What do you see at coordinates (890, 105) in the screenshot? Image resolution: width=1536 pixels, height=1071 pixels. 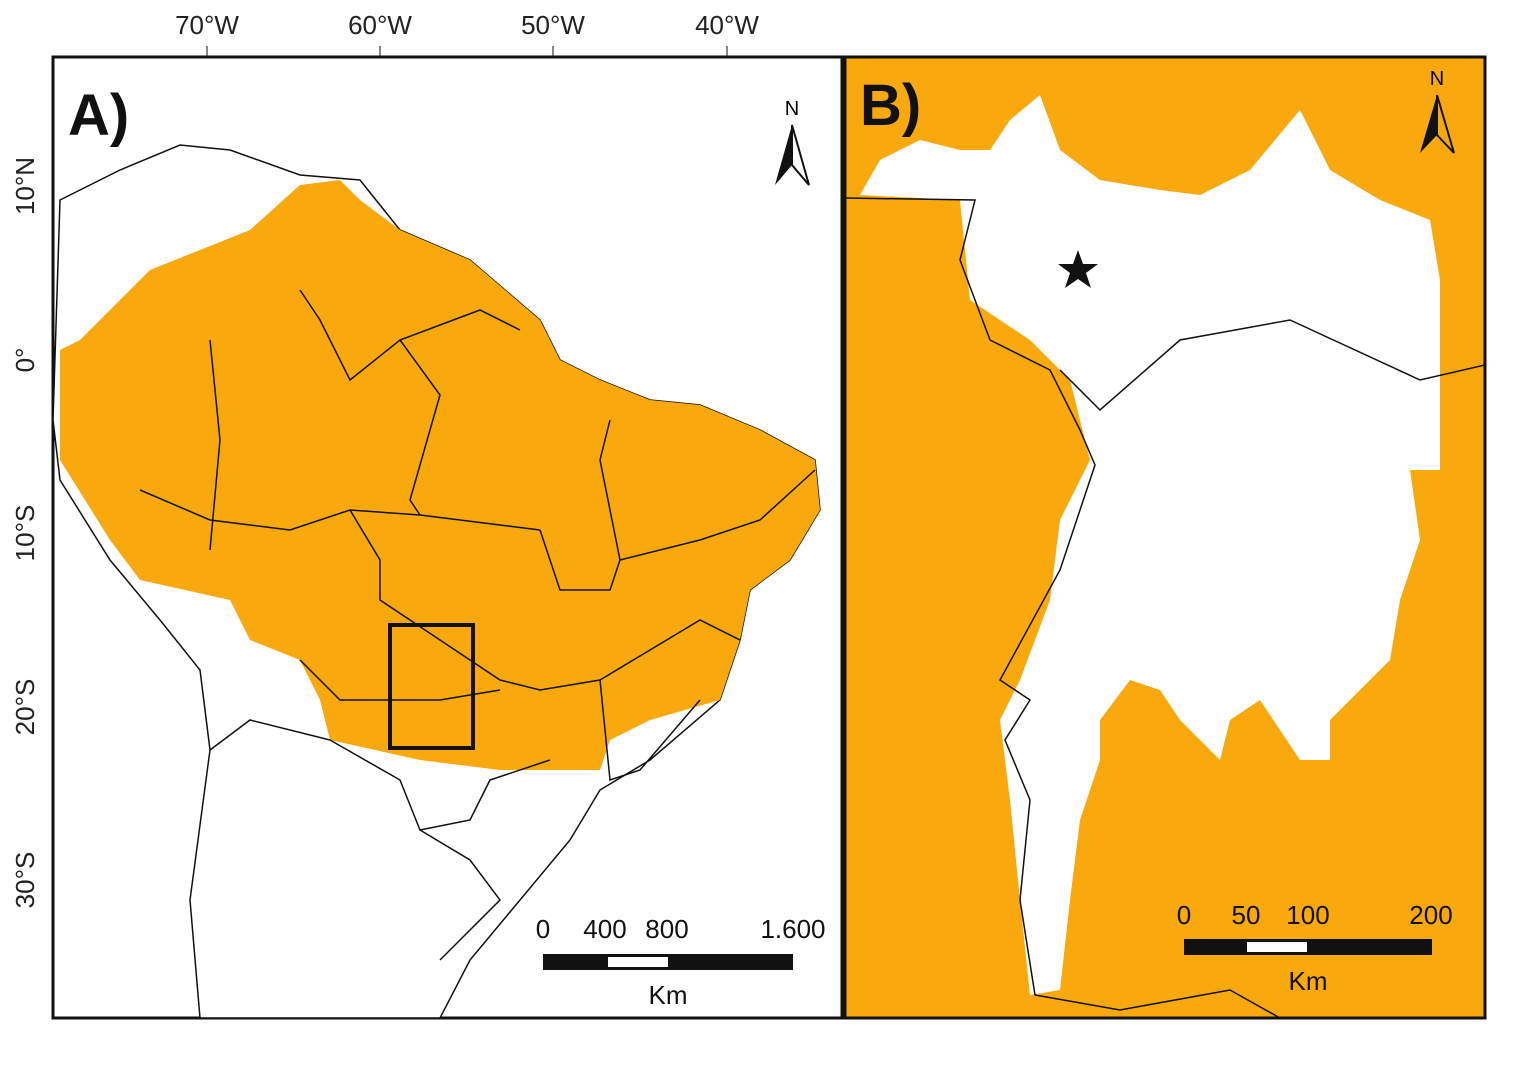 I see `panel-b-label: B)` at bounding box center [890, 105].